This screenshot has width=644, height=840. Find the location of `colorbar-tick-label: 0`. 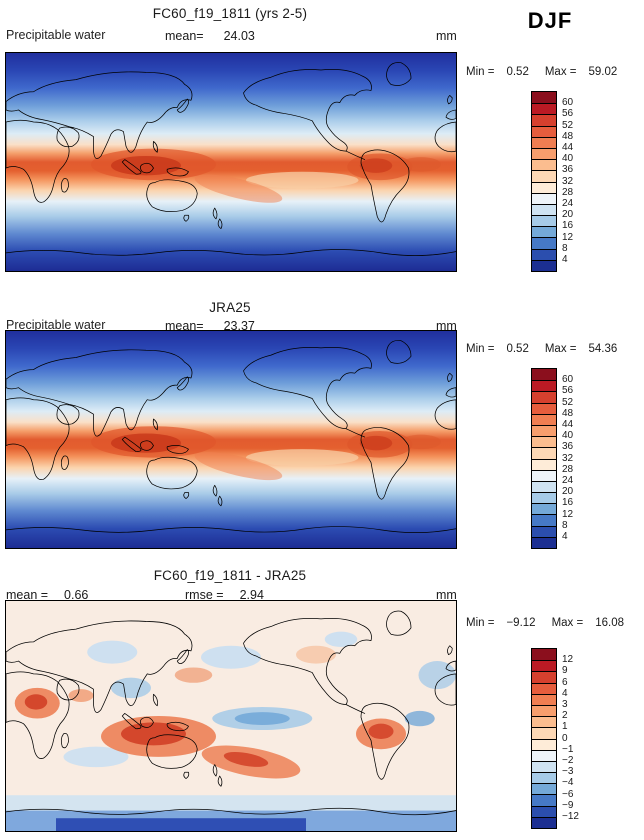

colorbar-tick-label: 0 is located at coordinates (565, 738).